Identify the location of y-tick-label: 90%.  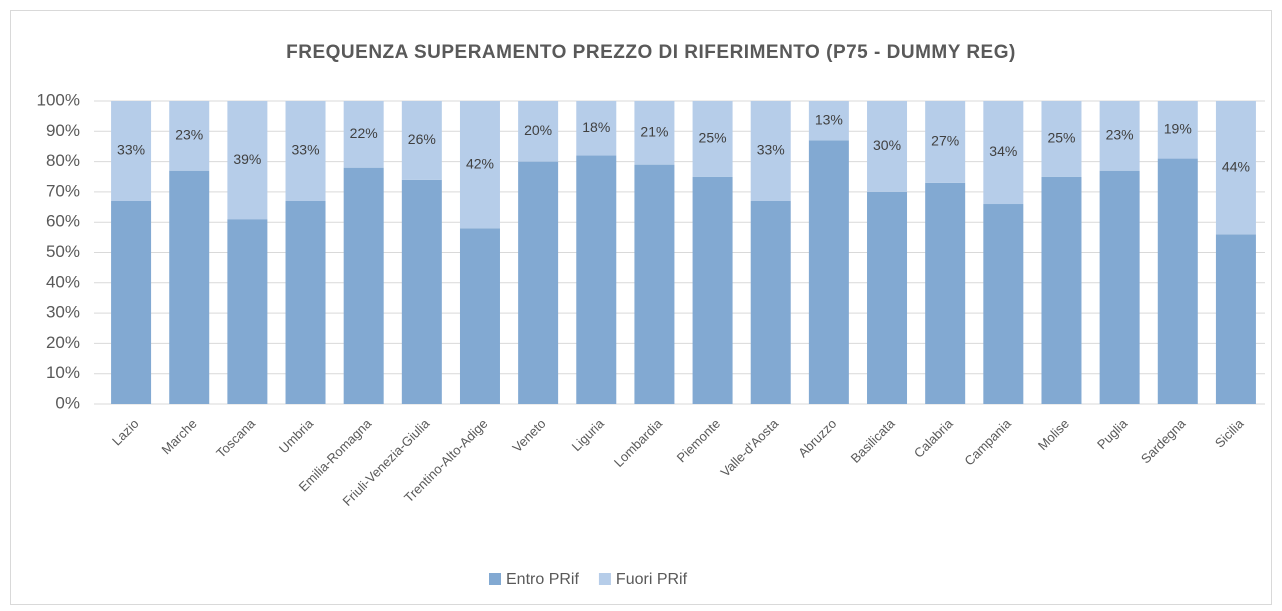
(63, 130).